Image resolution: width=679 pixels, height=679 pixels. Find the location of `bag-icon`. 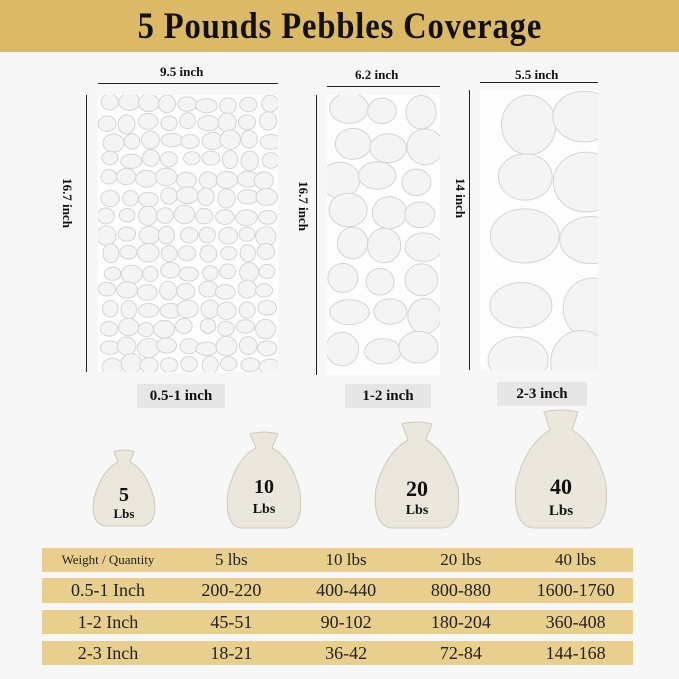

bag-icon is located at coordinates (561, 469).